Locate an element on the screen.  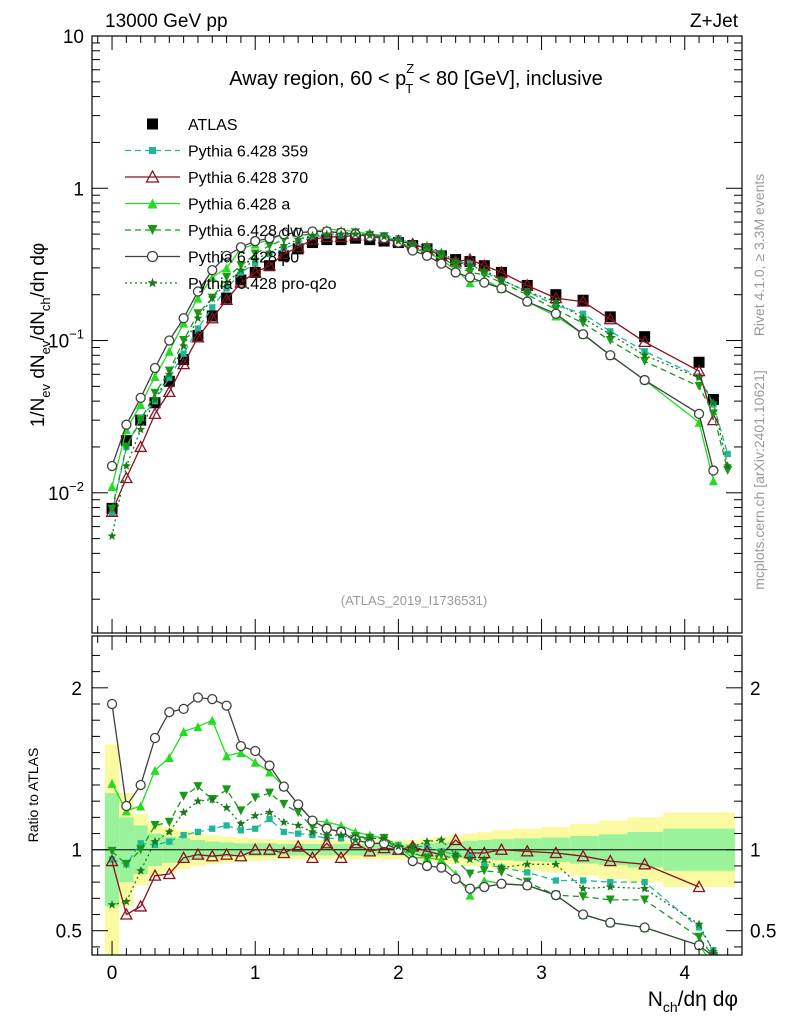
main-y-tick-exponent: −1 is located at coordinates (76, 334).